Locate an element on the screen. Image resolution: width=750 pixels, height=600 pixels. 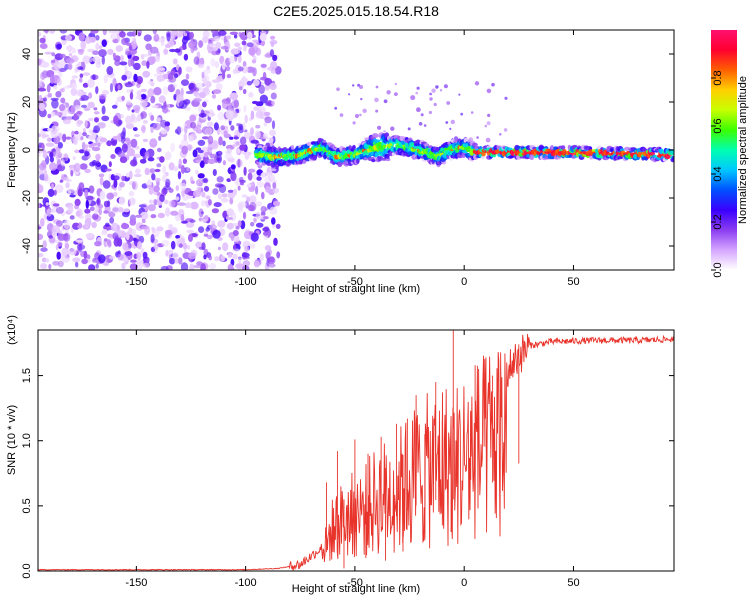
spectrogram-y-label: Frequency (Hz) is located at coordinates (12, 150).